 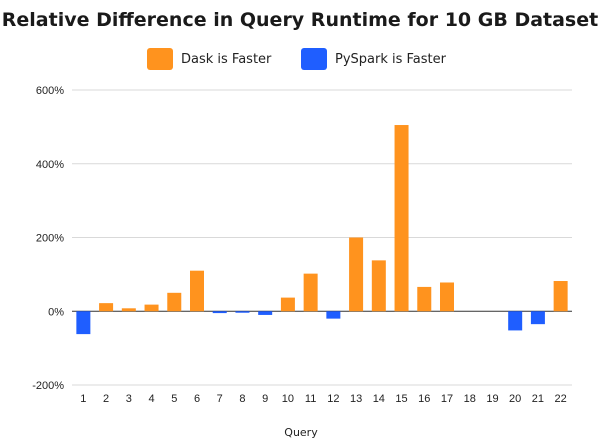 I want to click on x-tick-label: 7, so click(x=220, y=399).